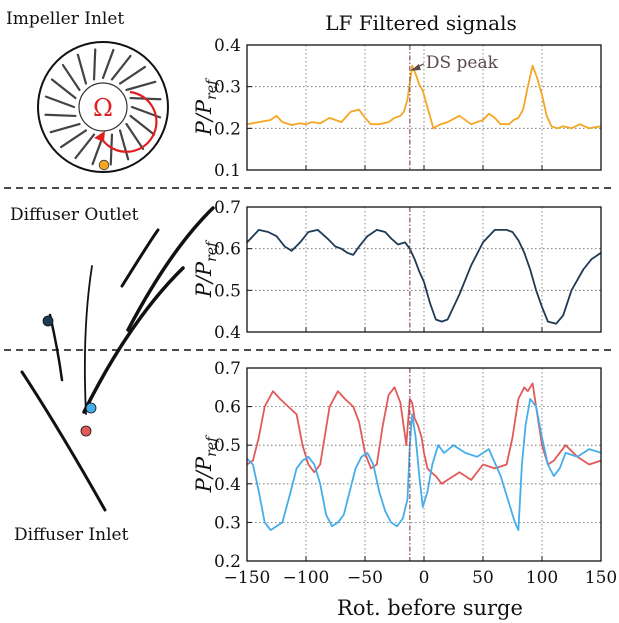 The width and height of the screenshot is (619, 623). I want to click on omega-symbol: Ω, so click(103, 108).